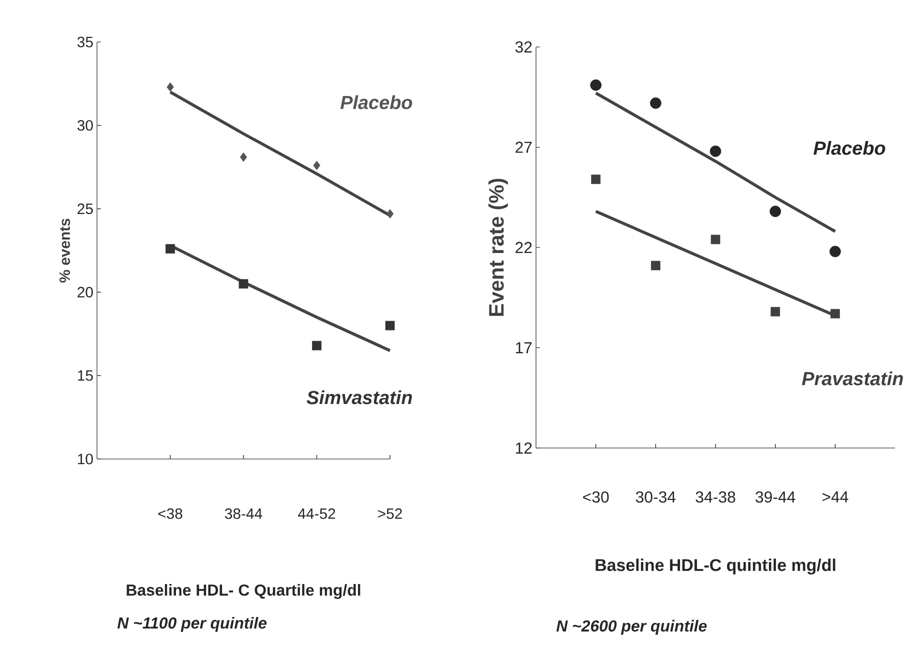 Image resolution: width=905 pixels, height=653 pixels. What do you see at coordinates (716, 497) in the screenshot?
I see `x-tick-label: 34-38` at bounding box center [716, 497].